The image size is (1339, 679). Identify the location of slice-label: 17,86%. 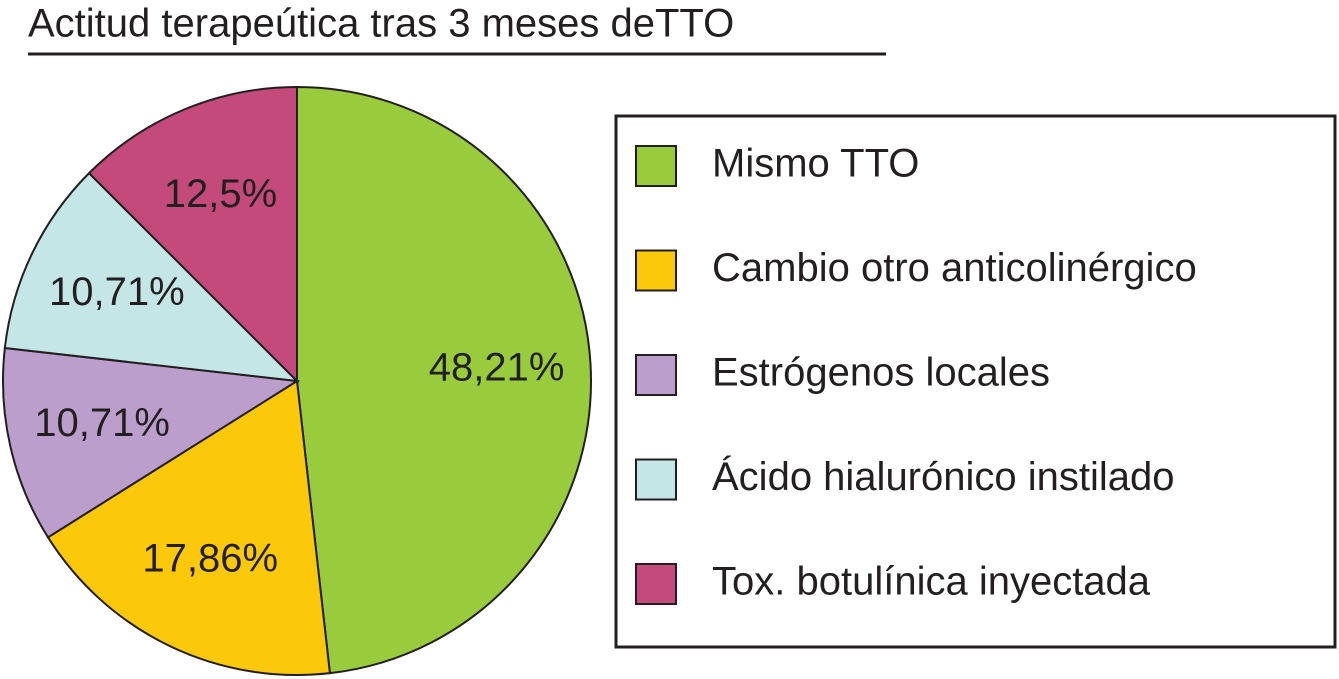
(210, 559).